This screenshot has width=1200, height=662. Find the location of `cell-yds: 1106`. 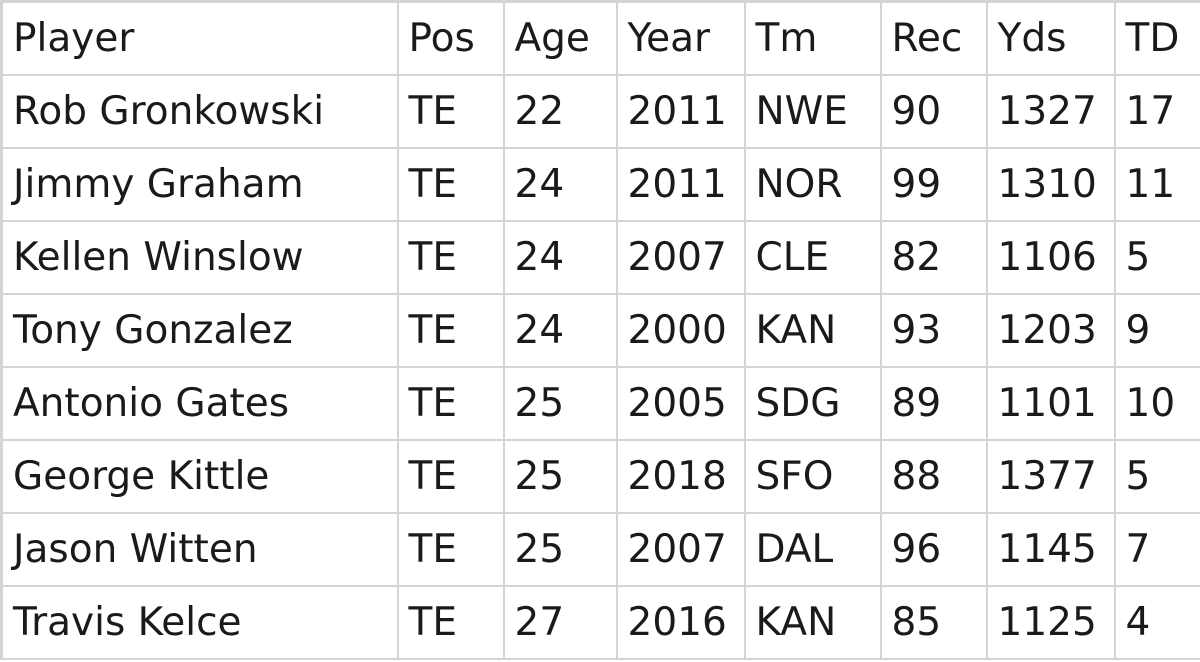

cell-yds: 1106 is located at coordinates (1050, 257).